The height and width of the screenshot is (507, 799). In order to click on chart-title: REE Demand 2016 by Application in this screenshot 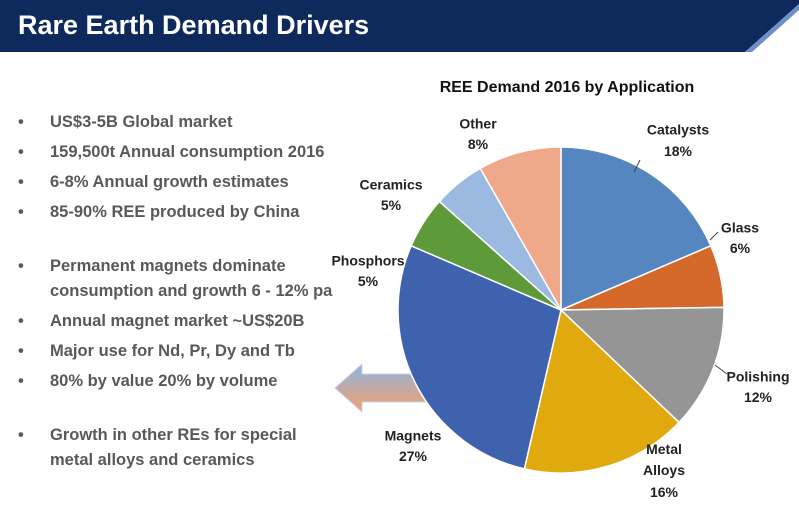, I will do `click(567, 87)`.